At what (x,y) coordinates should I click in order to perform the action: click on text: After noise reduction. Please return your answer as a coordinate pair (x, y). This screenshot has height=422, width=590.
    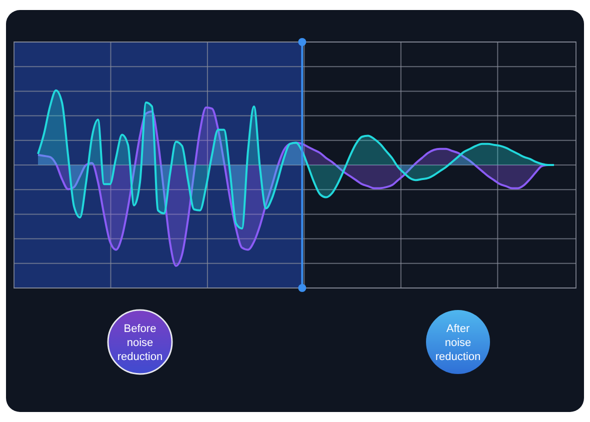
    Looking at the image, I should click on (458, 343).